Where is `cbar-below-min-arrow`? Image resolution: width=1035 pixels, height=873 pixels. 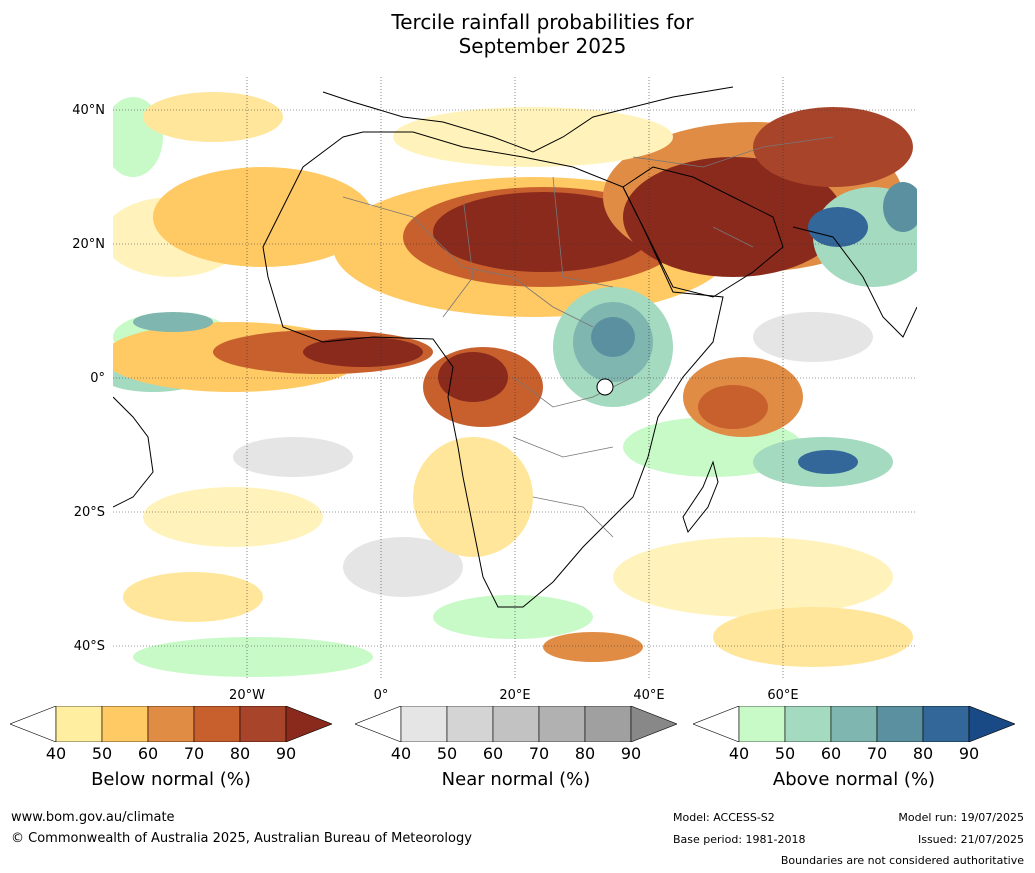 cbar-below-min-arrow is located at coordinates (33, 724).